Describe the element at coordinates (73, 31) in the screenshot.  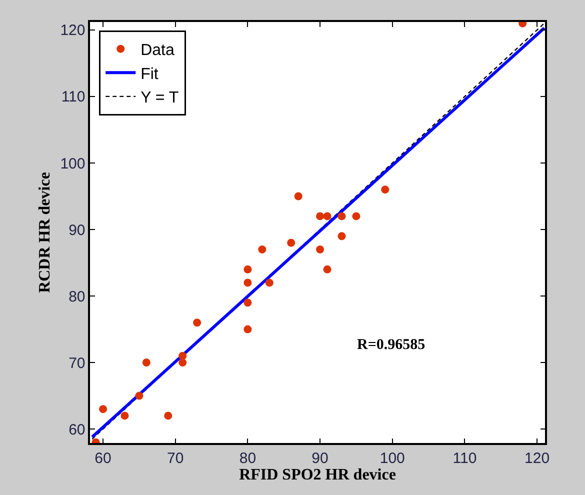
I see `y-tick-label: 120` at that location.